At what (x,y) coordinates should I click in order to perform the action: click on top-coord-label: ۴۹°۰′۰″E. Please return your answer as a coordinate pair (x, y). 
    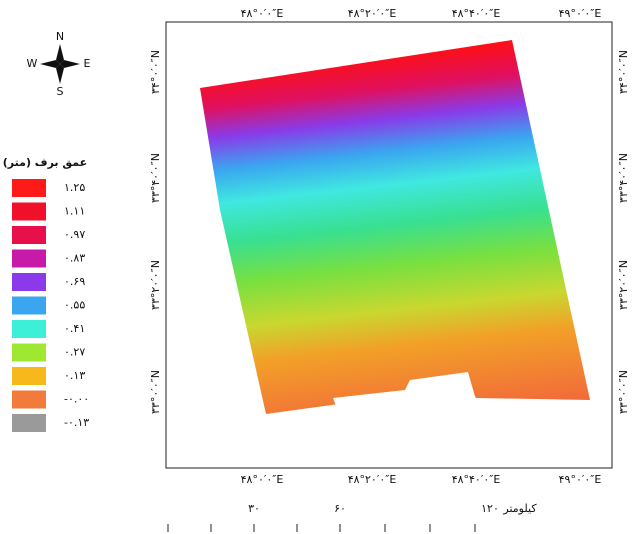
    Looking at the image, I should click on (580, 13).